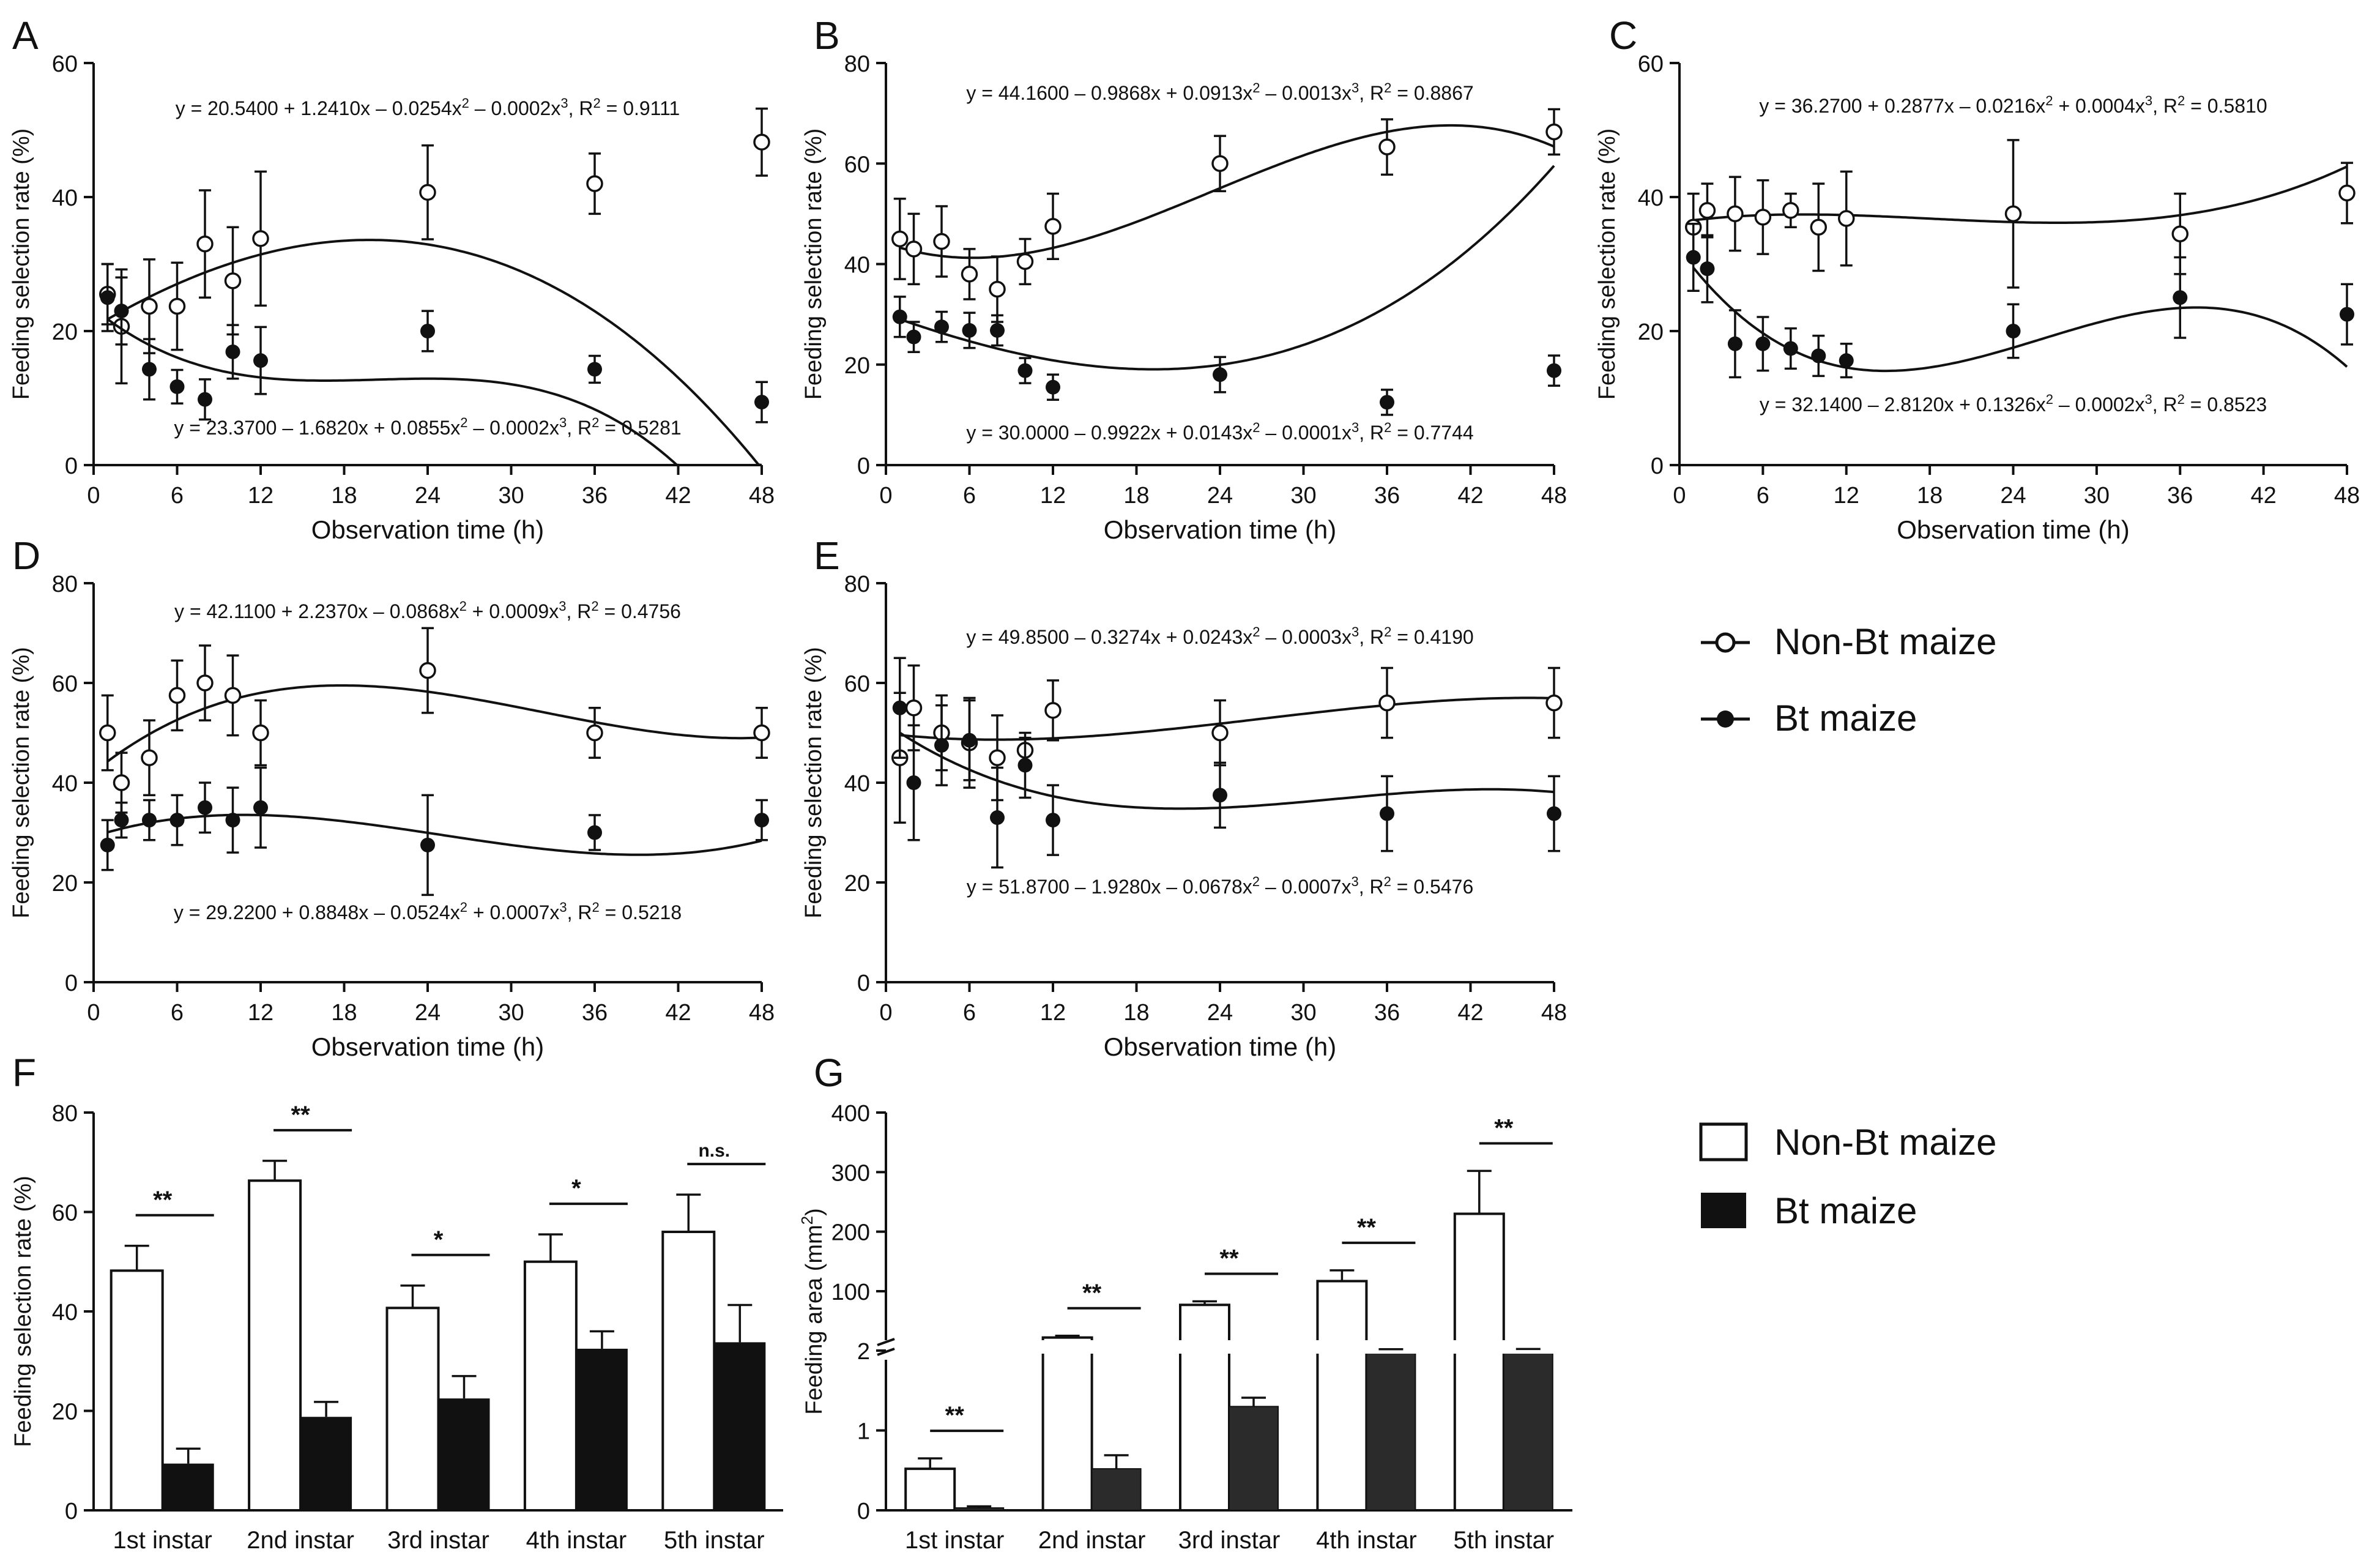 The height and width of the screenshot is (1566, 2380). Describe the element at coordinates (714, 1151) in the screenshot. I see `significance-label: n.s.` at that location.